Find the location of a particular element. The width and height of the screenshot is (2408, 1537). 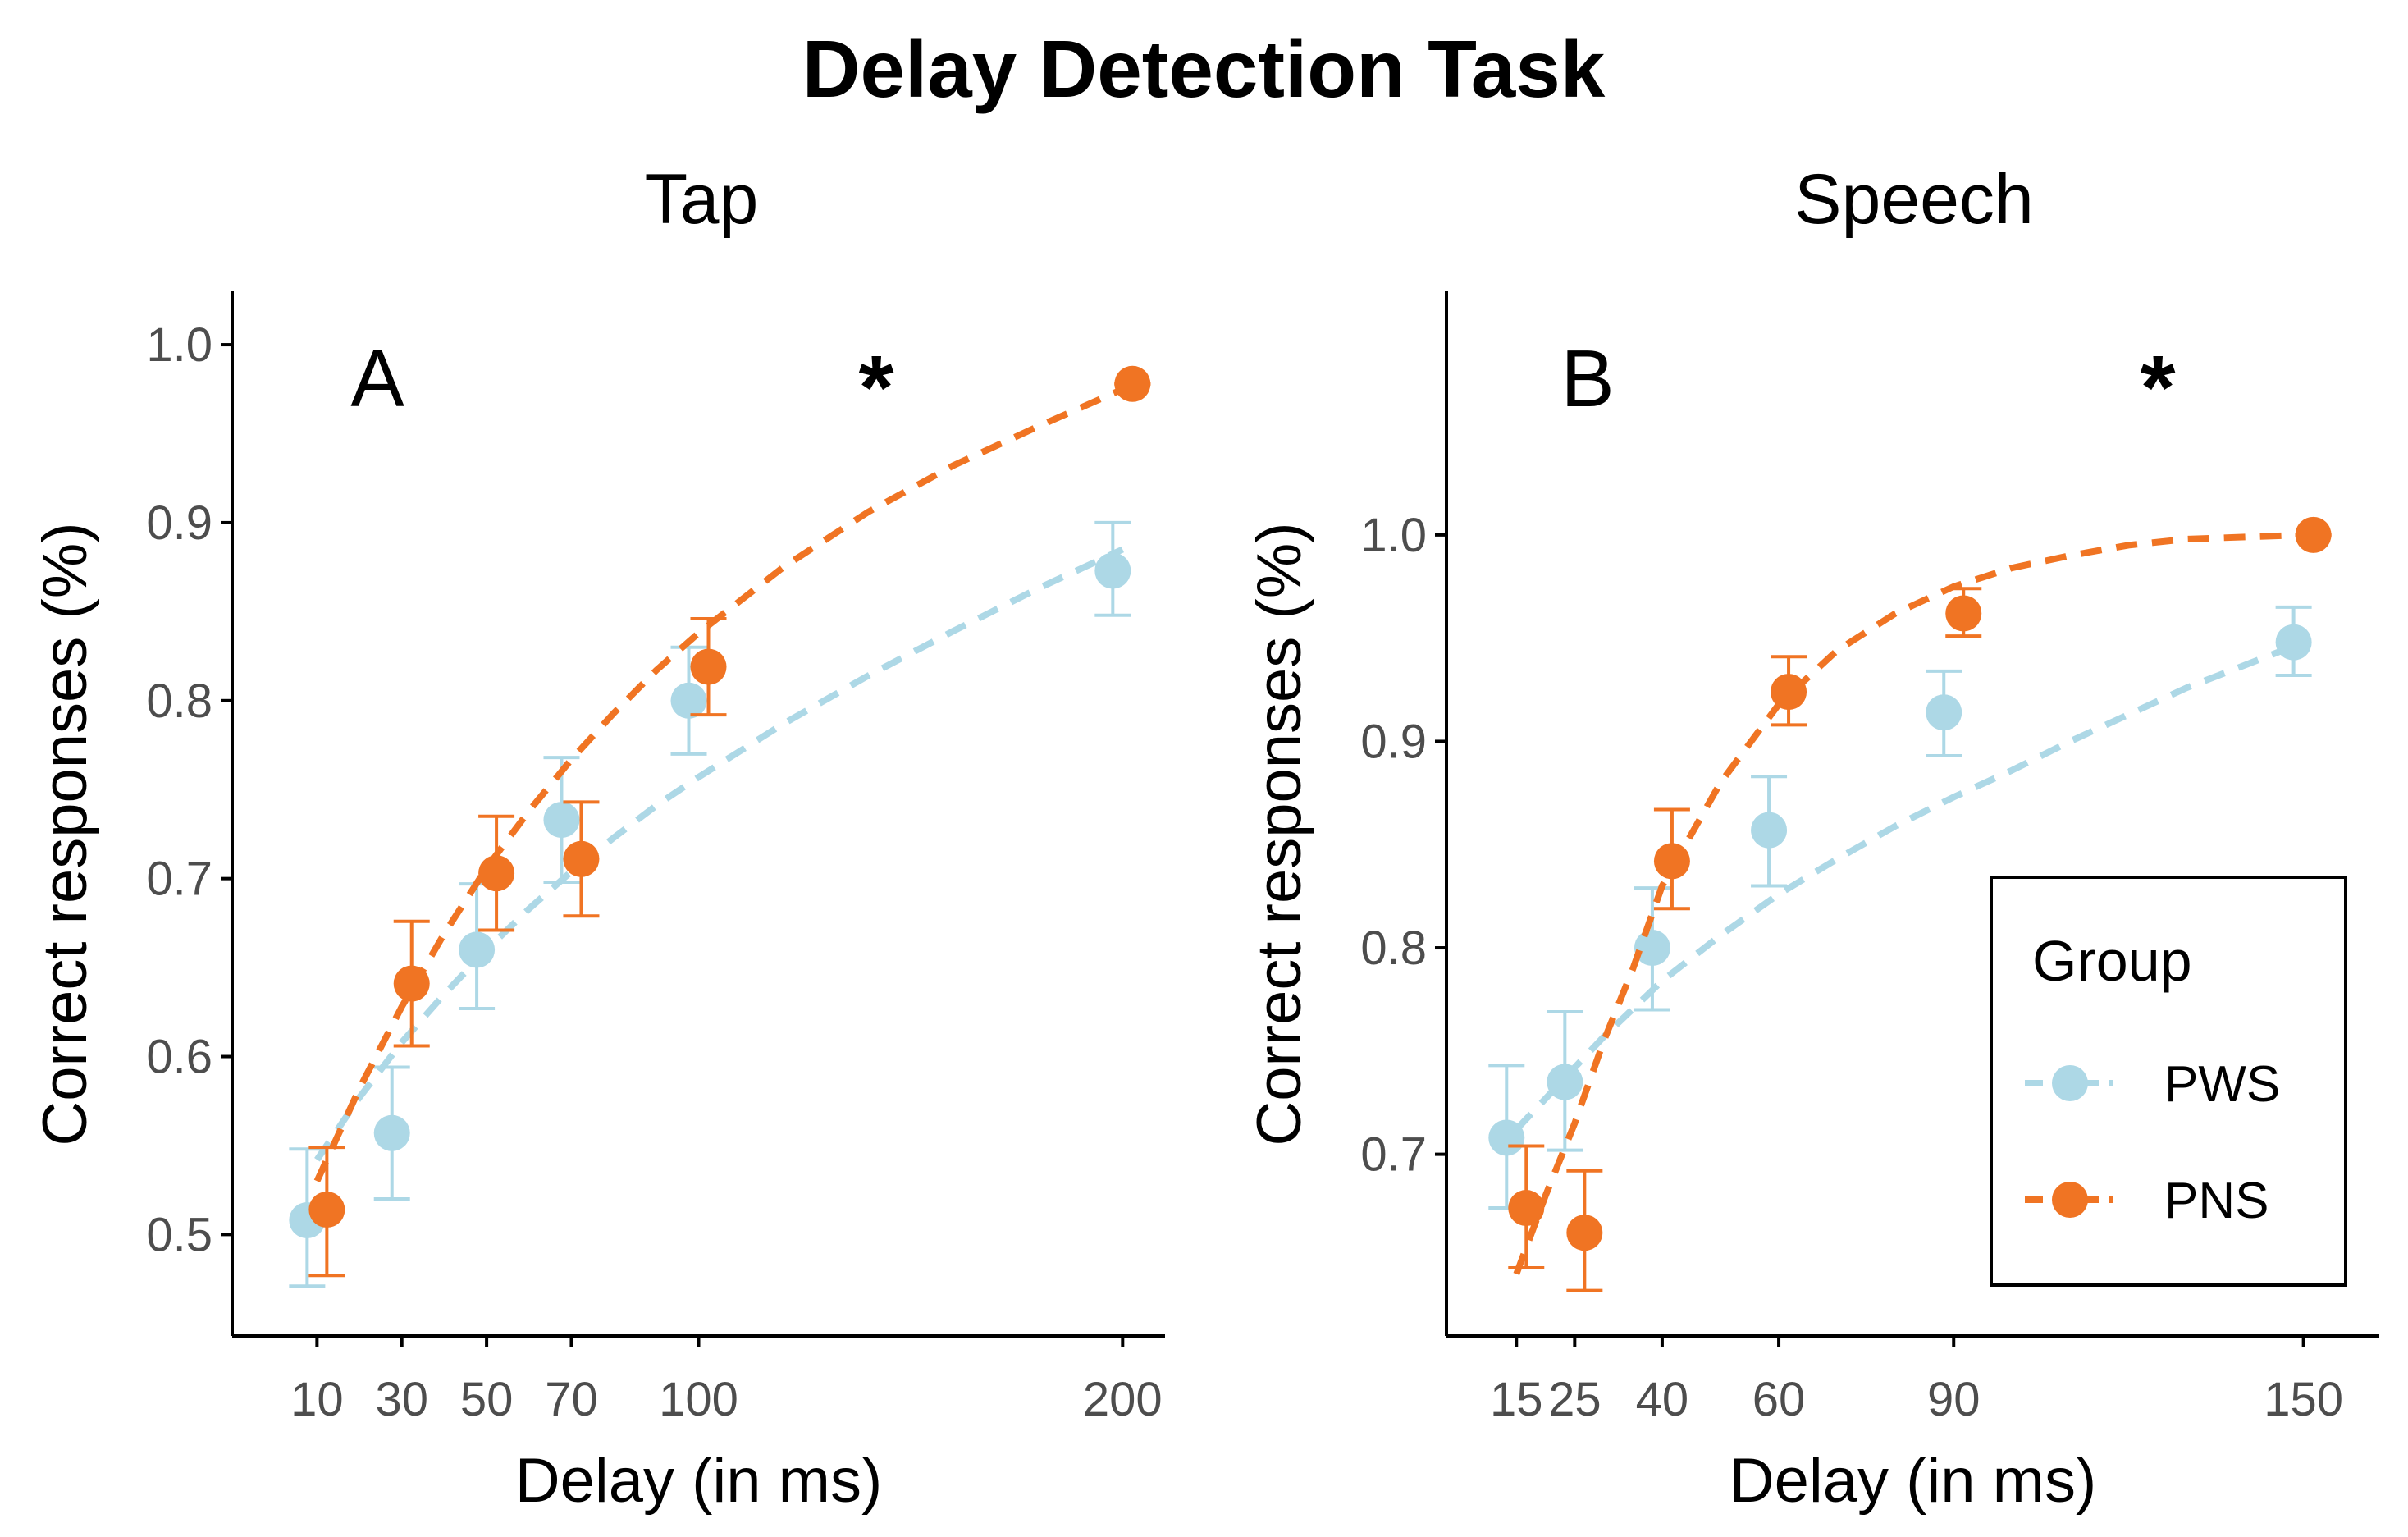

y-tick-label: 0.6 is located at coordinates (179, 1057).